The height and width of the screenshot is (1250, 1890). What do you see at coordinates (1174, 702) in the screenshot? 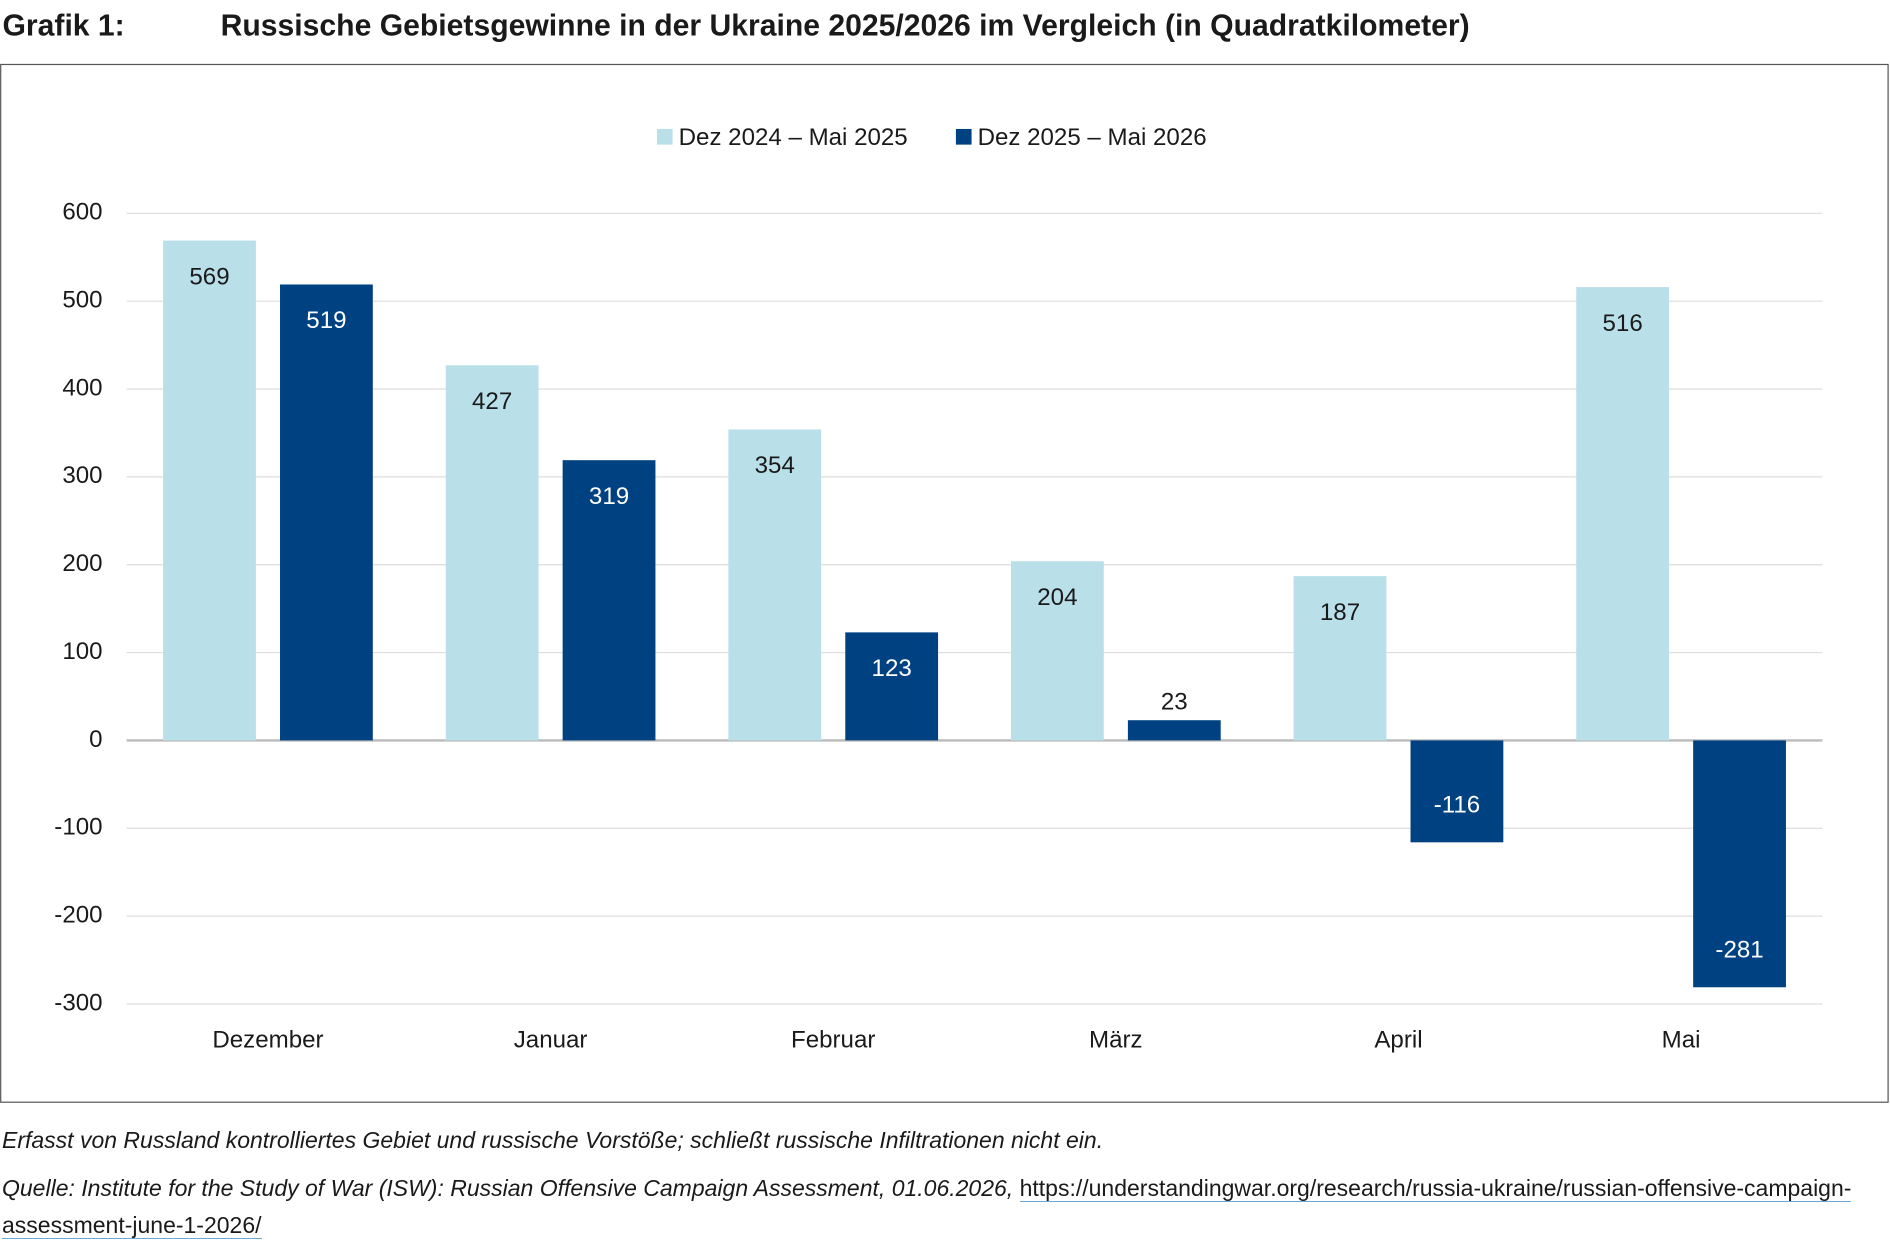
I see `value-label: 23` at bounding box center [1174, 702].